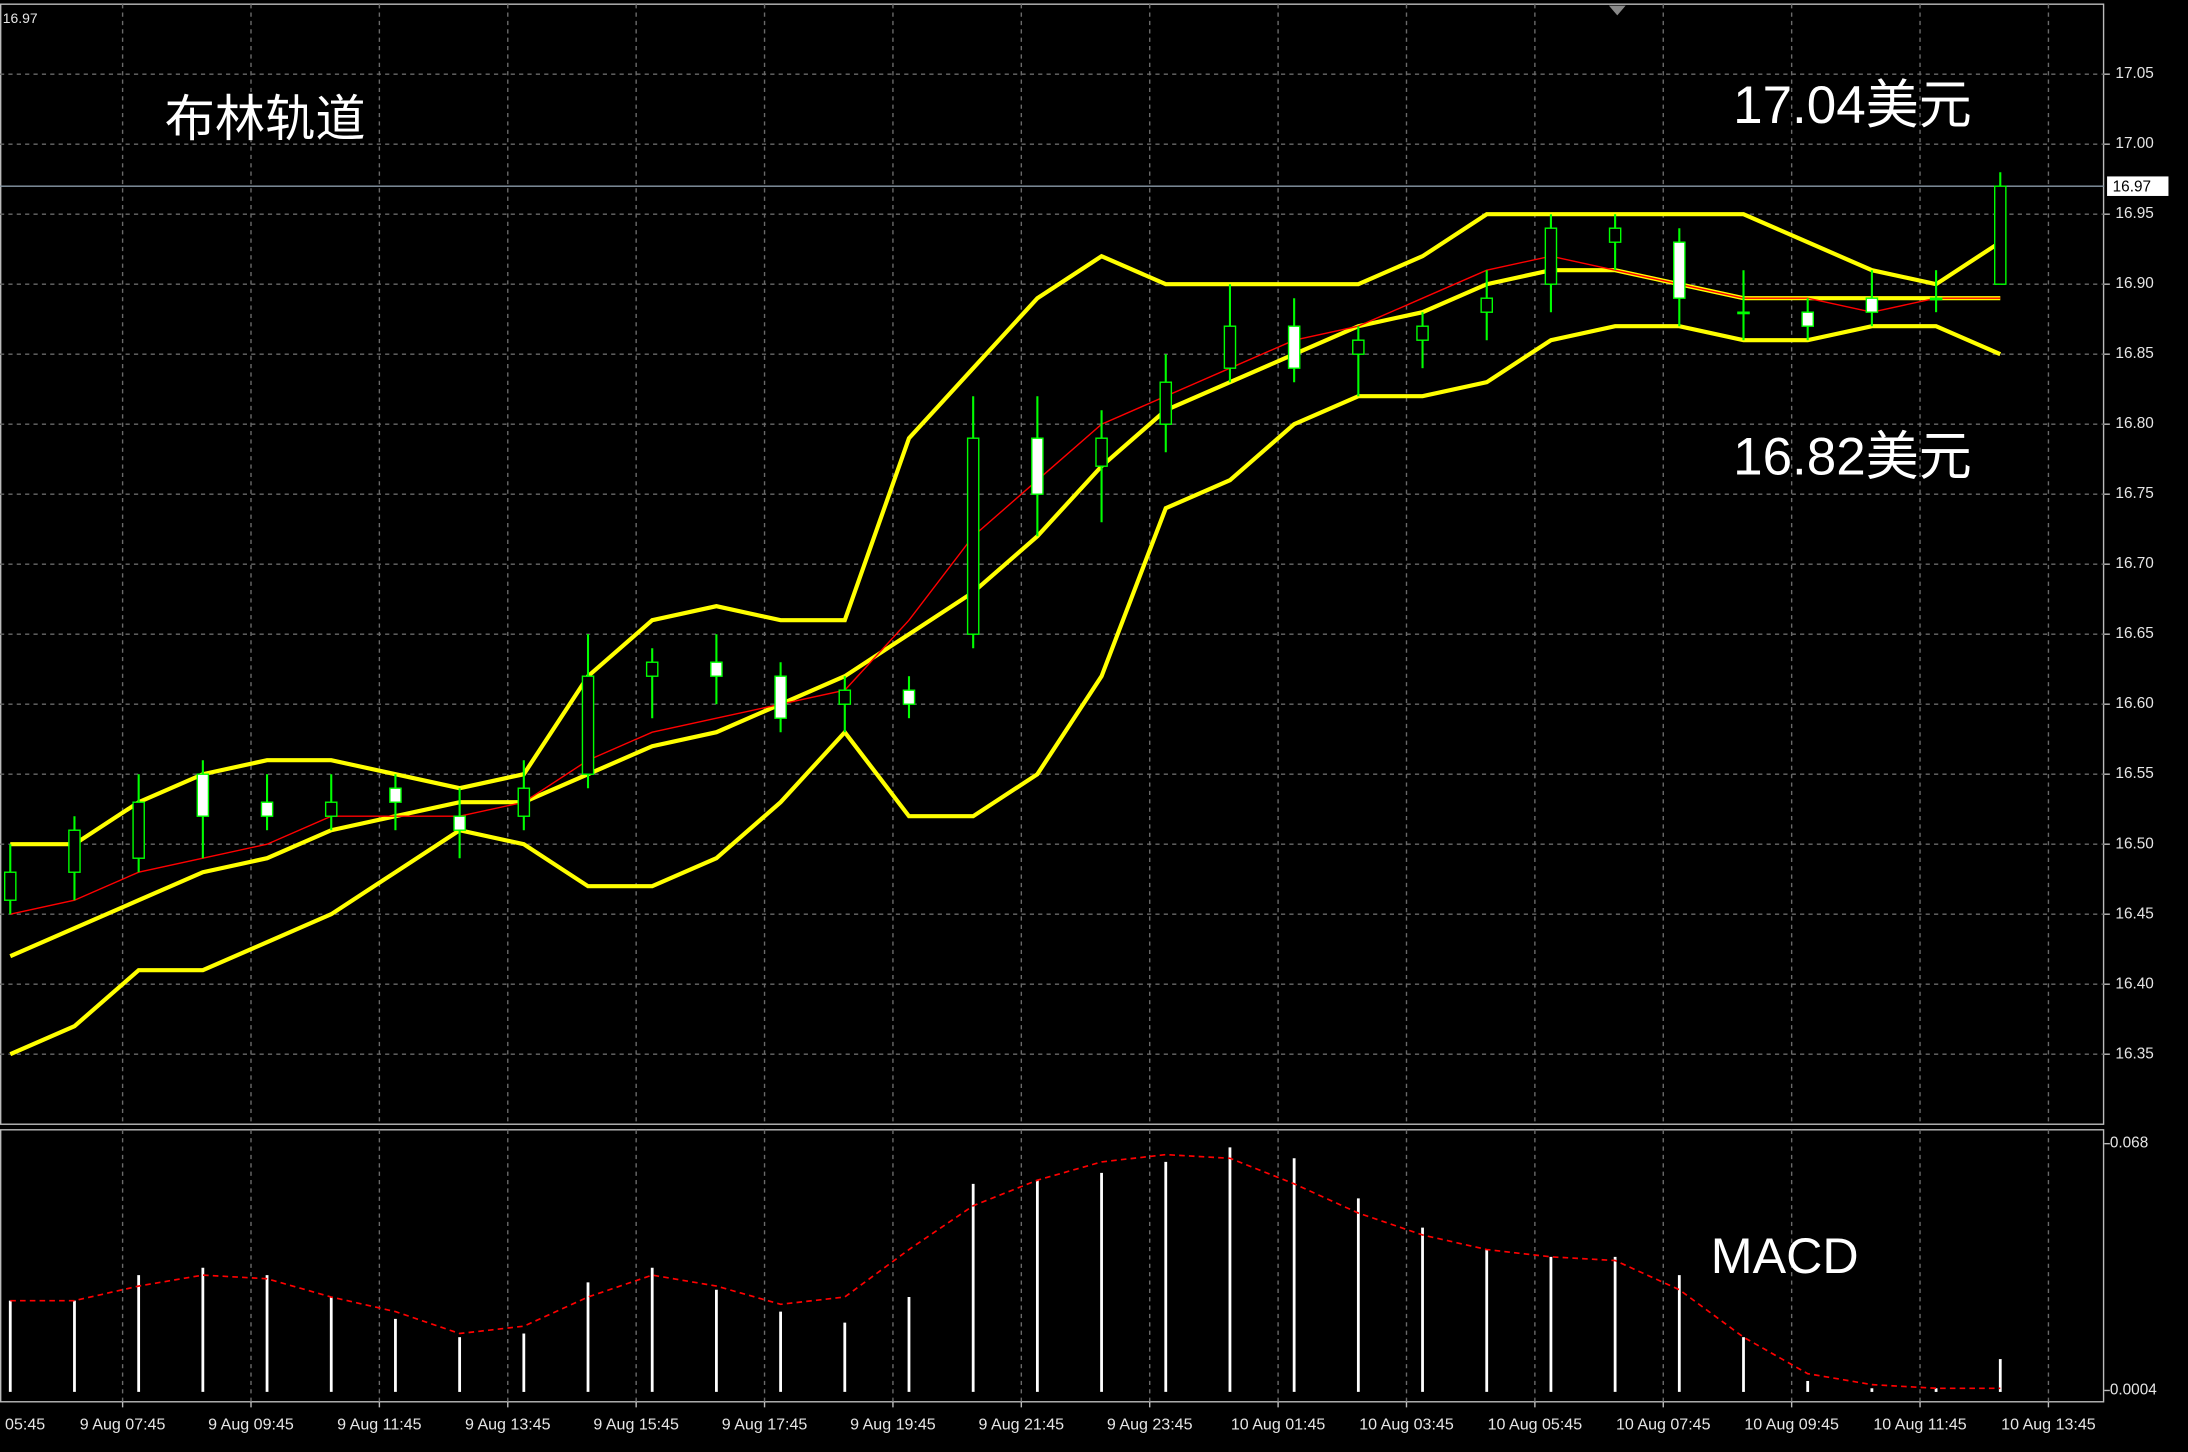 The image size is (2188, 1452). What do you see at coordinates (2134, 213) in the screenshot?
I see `y-tick-label: 16.95` at bounding box center [2134, 213].